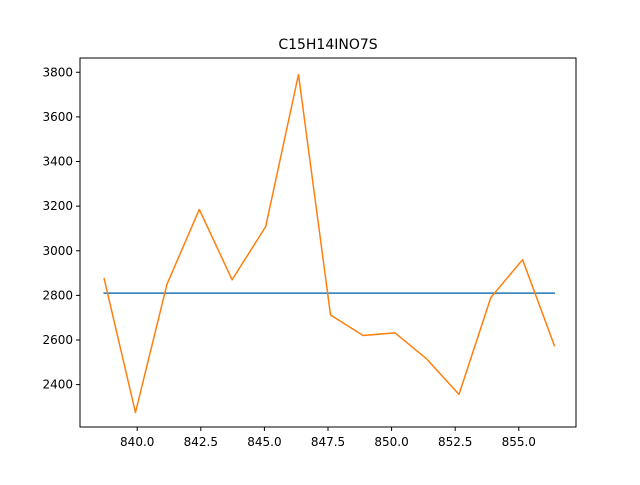 The height and width of the screenshot is (485, 640). I want to click on y-tick-label: 3400, so click(57, 162).